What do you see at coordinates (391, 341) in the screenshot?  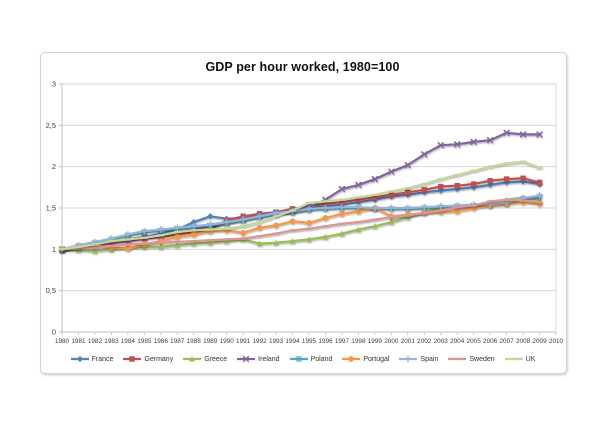 I see `x-axis-label: 2000` at bounding box center [391, 341].